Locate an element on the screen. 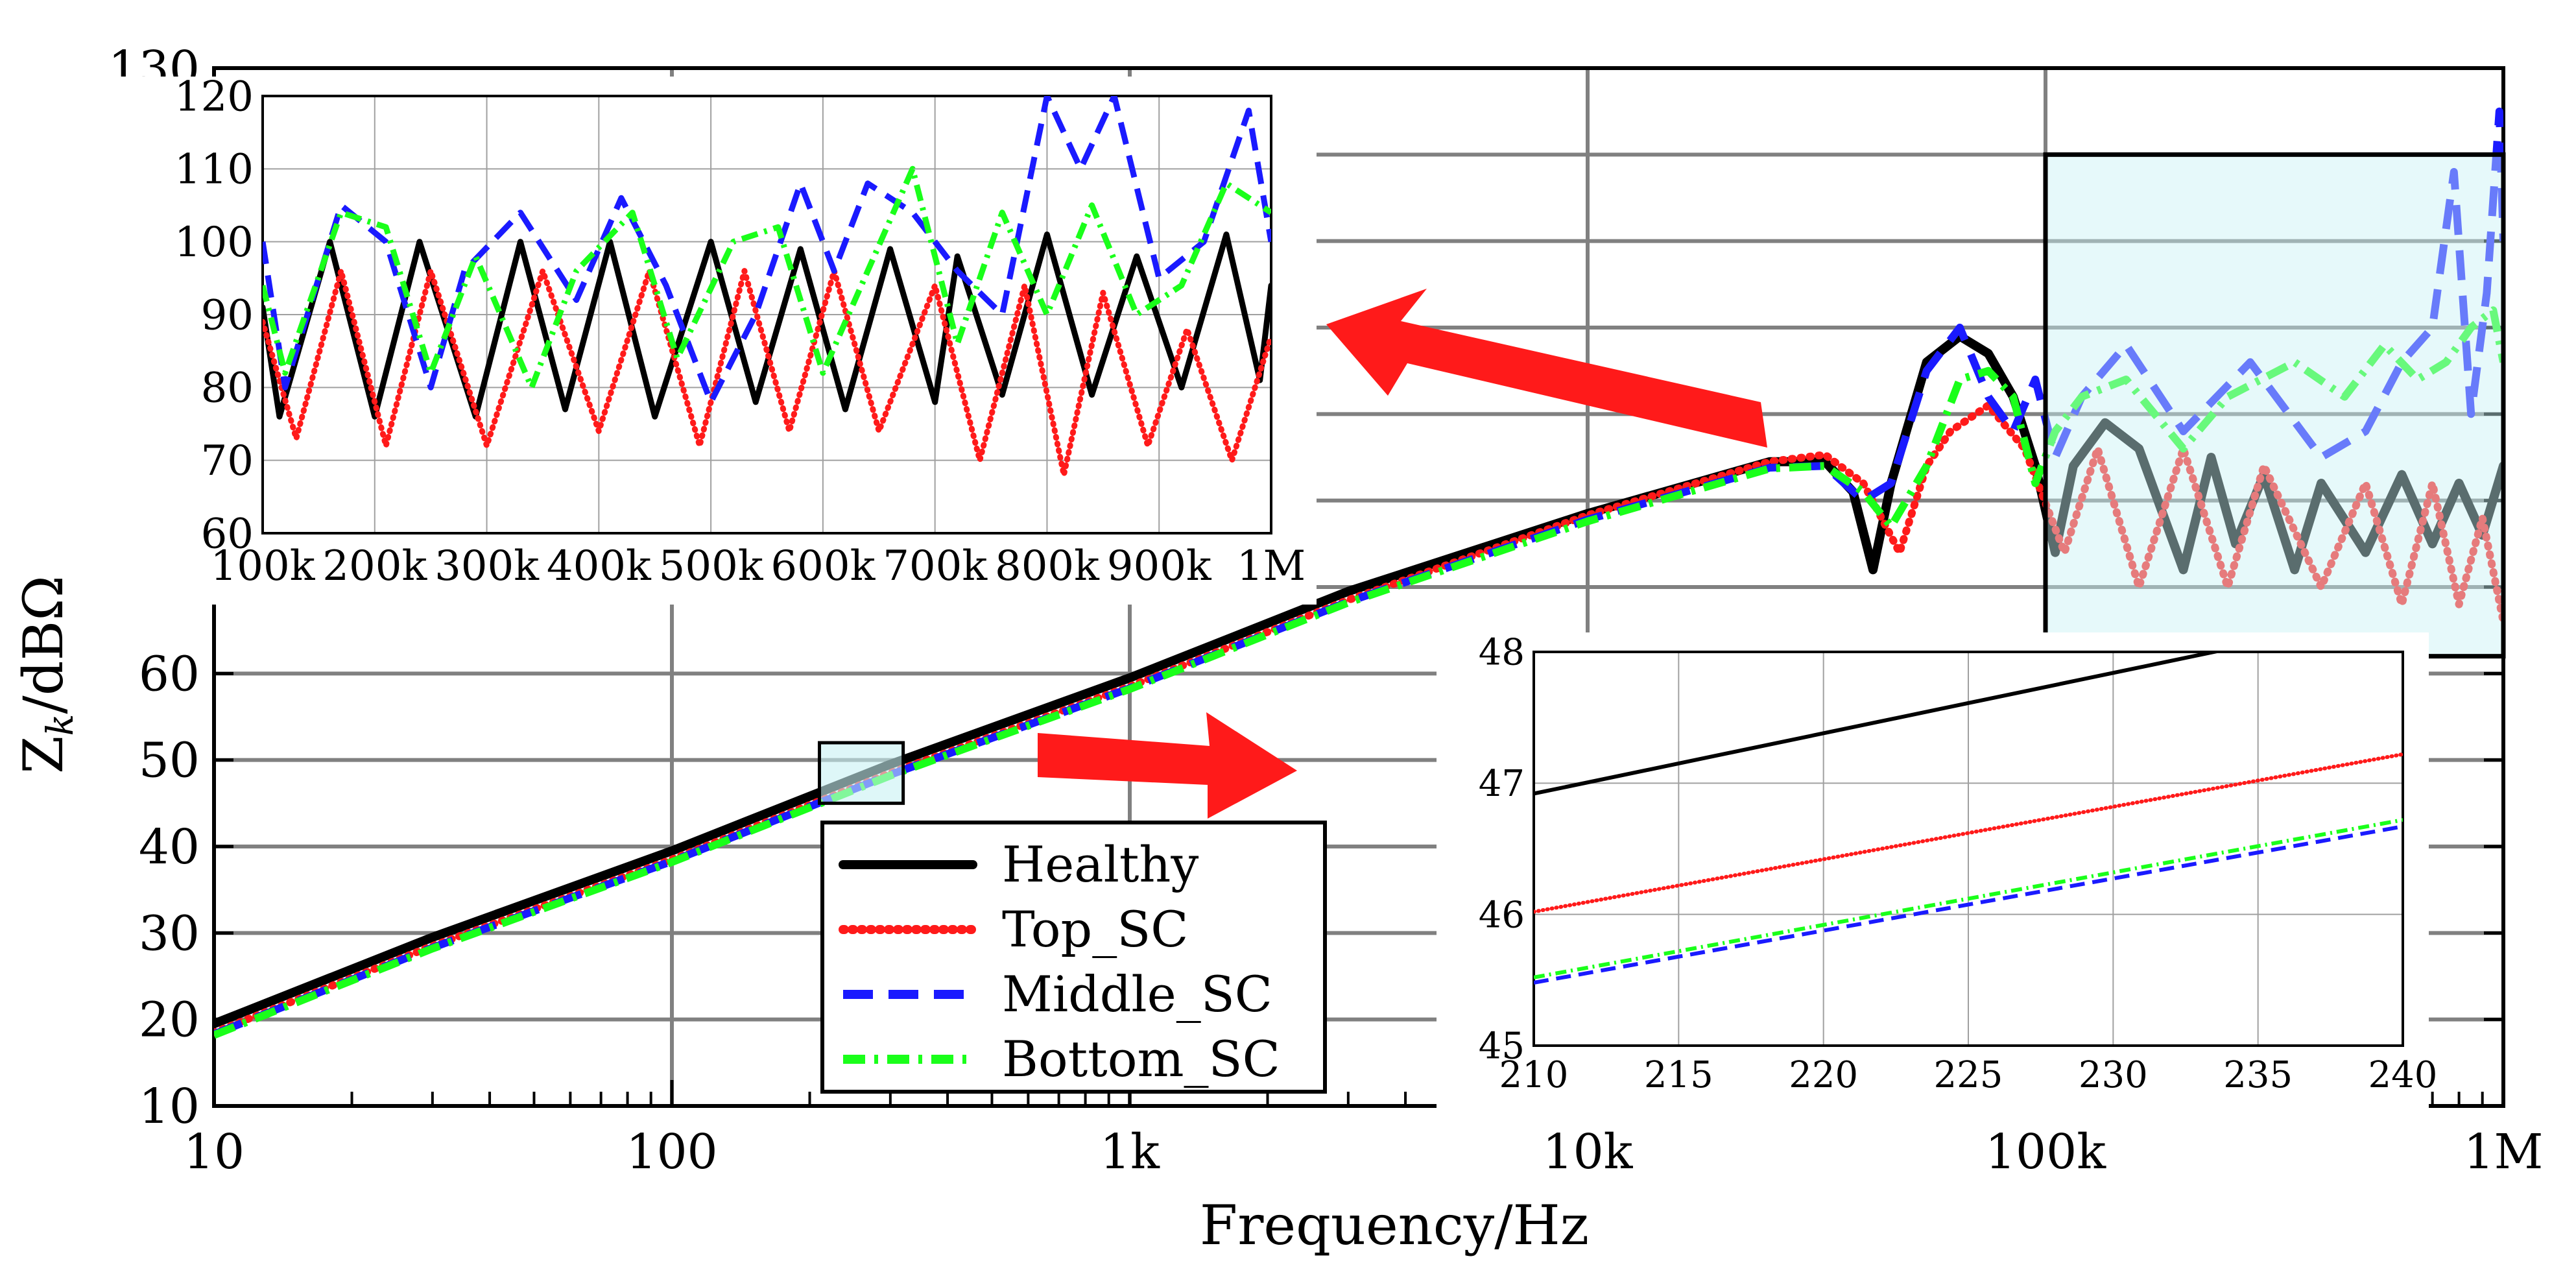 The width and height of the screenshot is (2576, 1285). hi-series-middle-sc is located at coordinates (767, 251).